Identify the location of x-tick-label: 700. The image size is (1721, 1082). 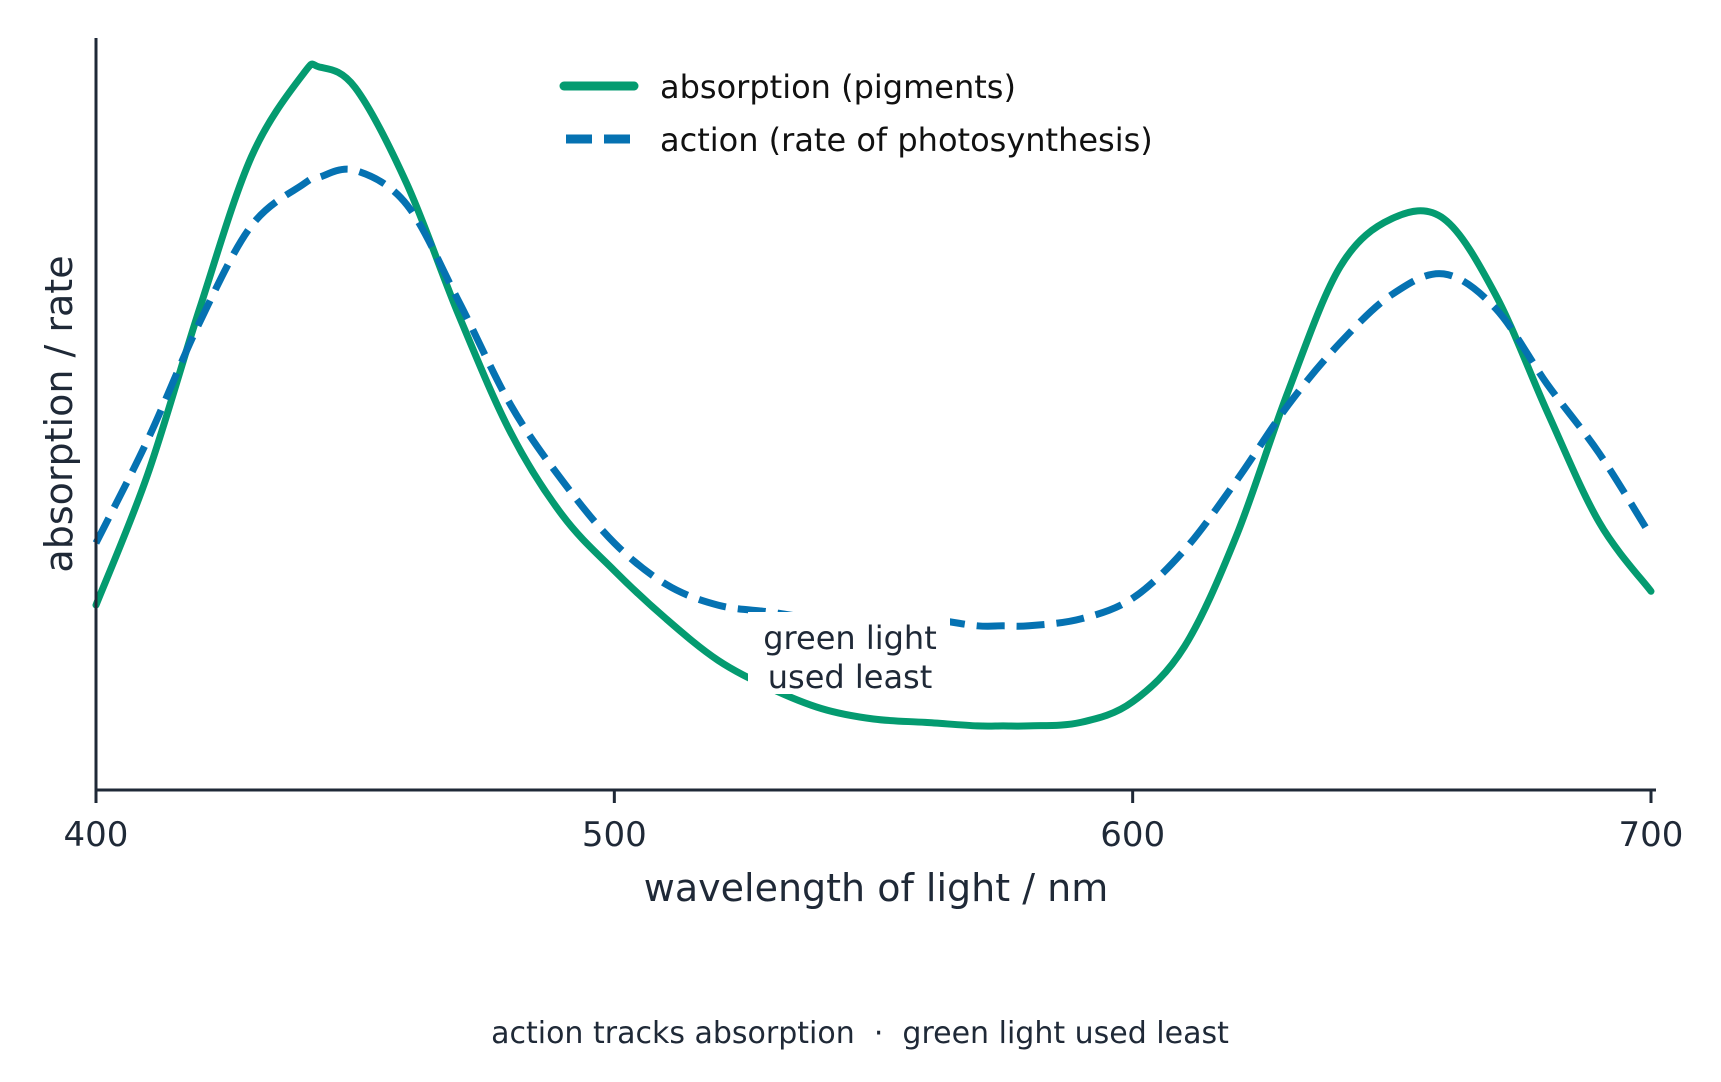
(1651, 835).